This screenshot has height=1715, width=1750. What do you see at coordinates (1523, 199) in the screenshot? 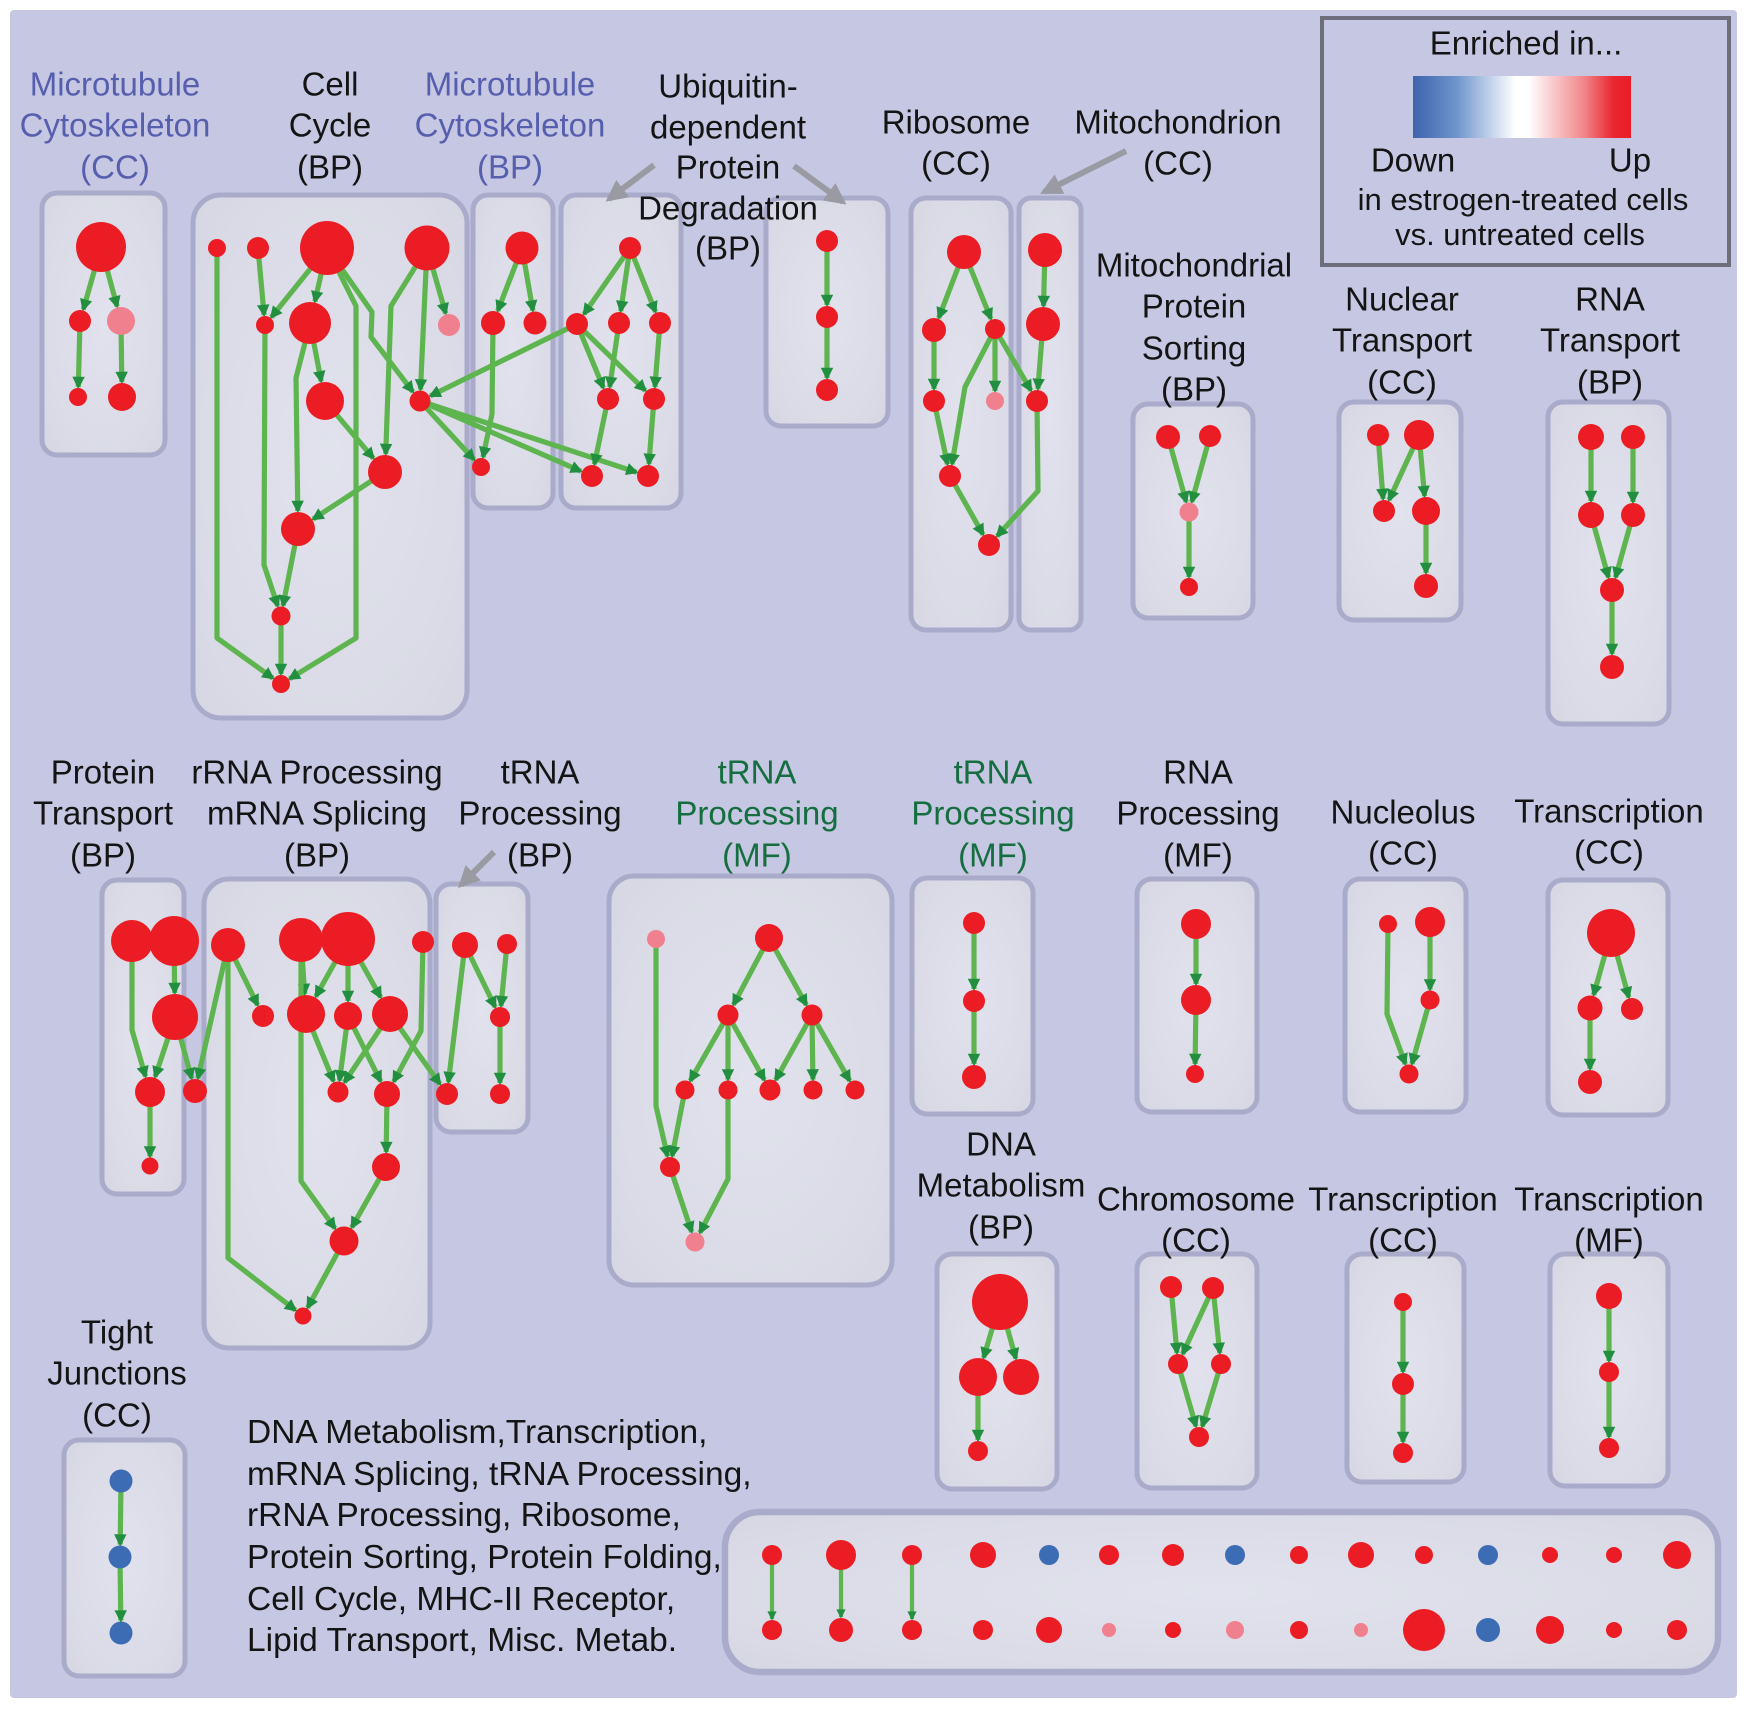
I see `svg-text: in estrogen-treated cells` at bounding box center [1523, 199].